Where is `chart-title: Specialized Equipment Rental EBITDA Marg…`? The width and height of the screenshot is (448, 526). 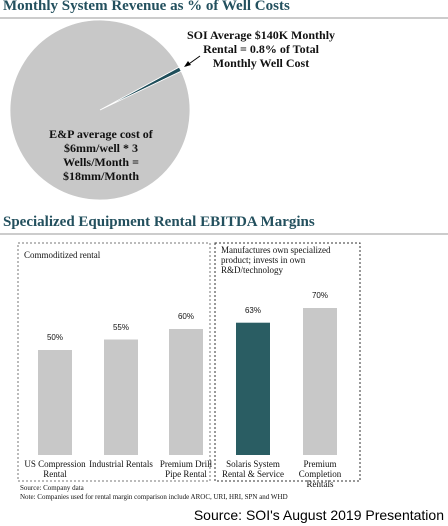 chart-title: Specialized Equipment Rental EBITDA Marg… is located at coordinates (159, 222).